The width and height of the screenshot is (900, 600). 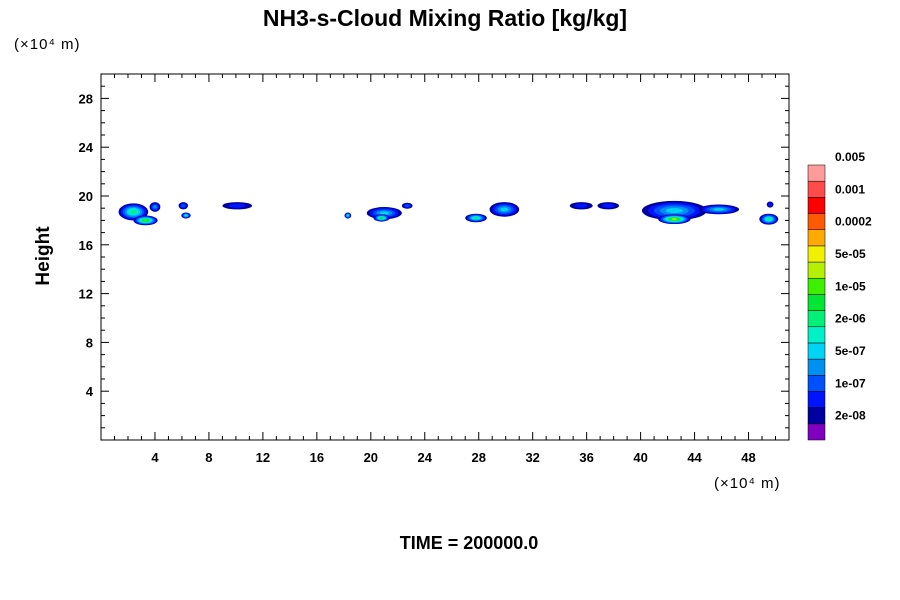 I want to click on y-axis-unit: (×10⁴ m), so click(x=47, y=44).